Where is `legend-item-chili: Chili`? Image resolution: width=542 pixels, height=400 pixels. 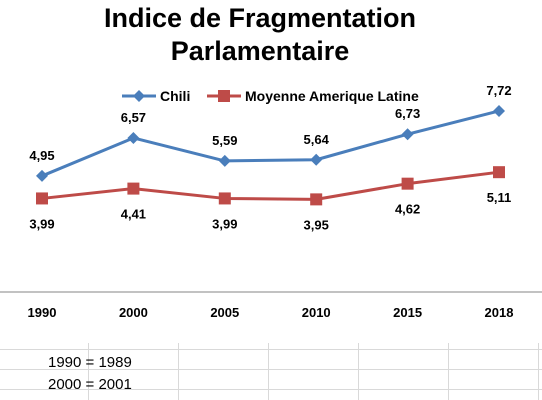
legend-item-chili: Chili is located at coordinates (156, 96).